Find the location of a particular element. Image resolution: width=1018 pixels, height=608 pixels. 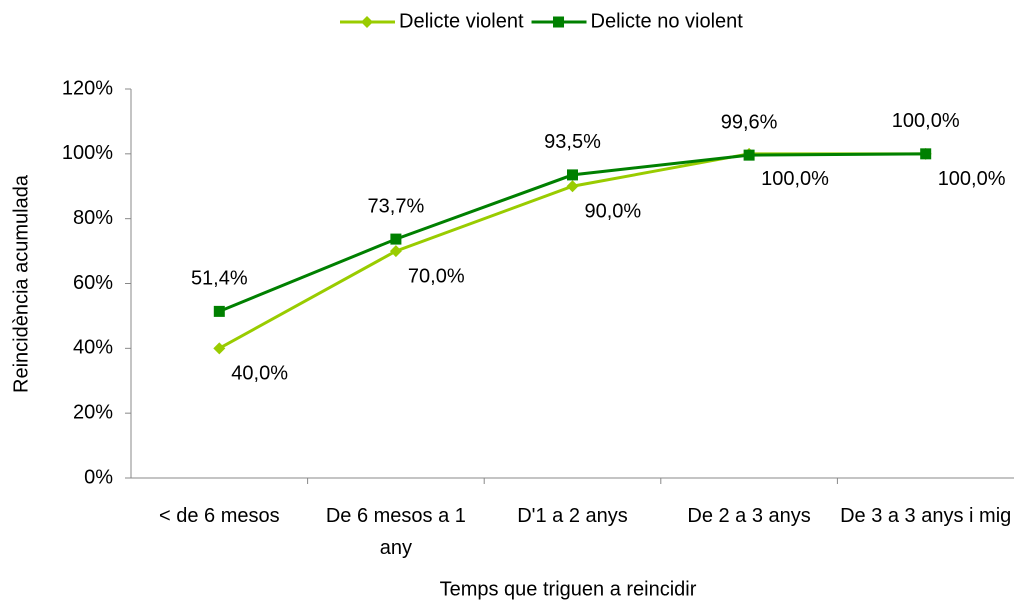

legend-label: Delicte no violent is located at coordinates (667, 21).